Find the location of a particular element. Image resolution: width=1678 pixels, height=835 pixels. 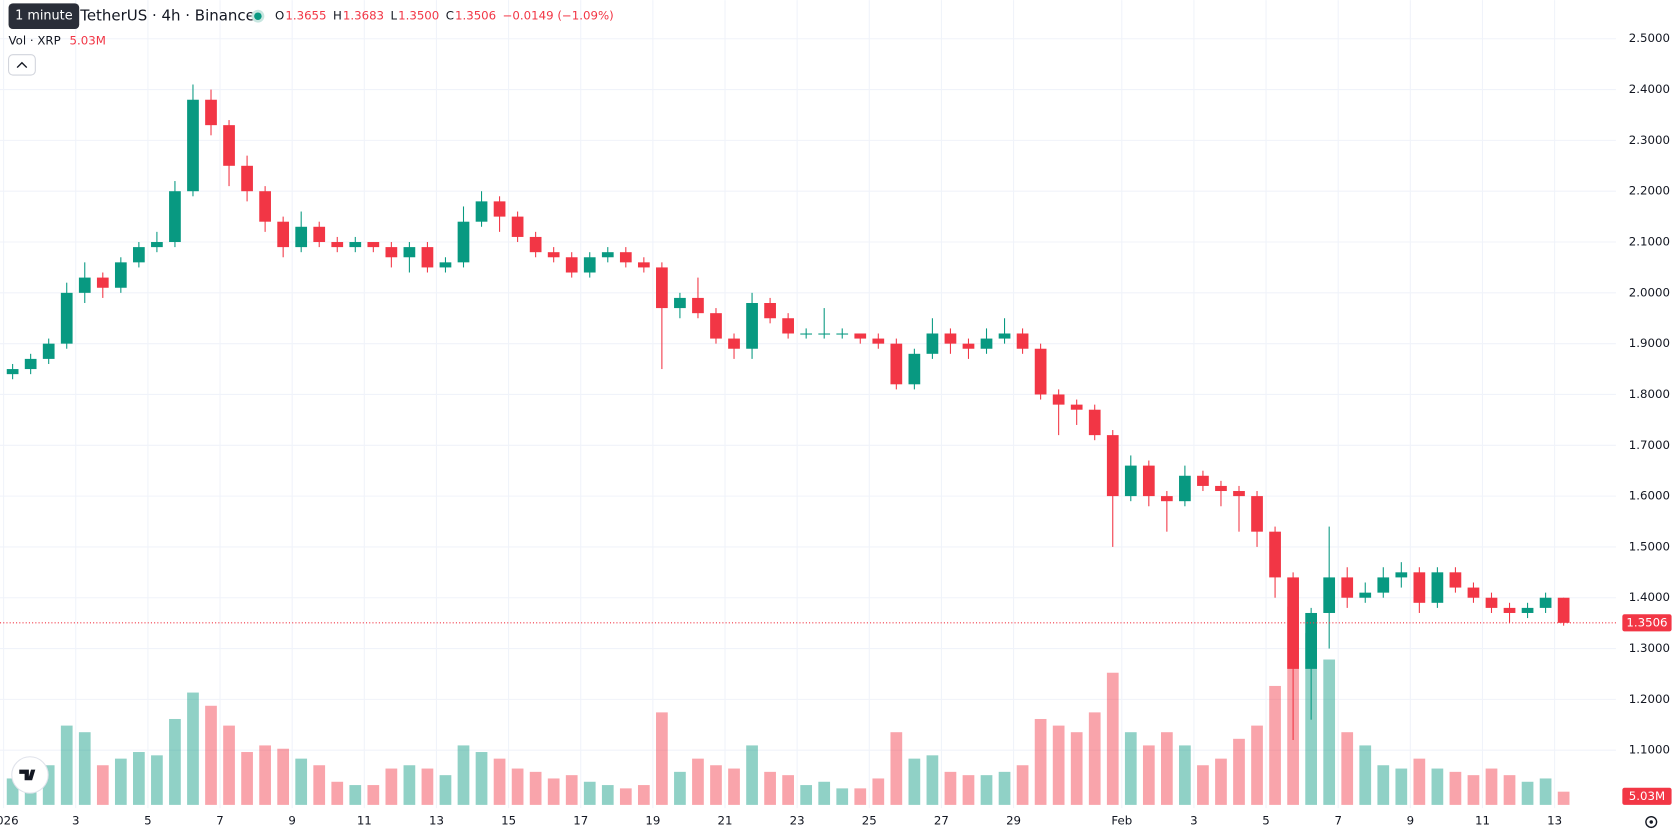

y-tick-label: 1.1000 is located at coordinates (1649, 750).